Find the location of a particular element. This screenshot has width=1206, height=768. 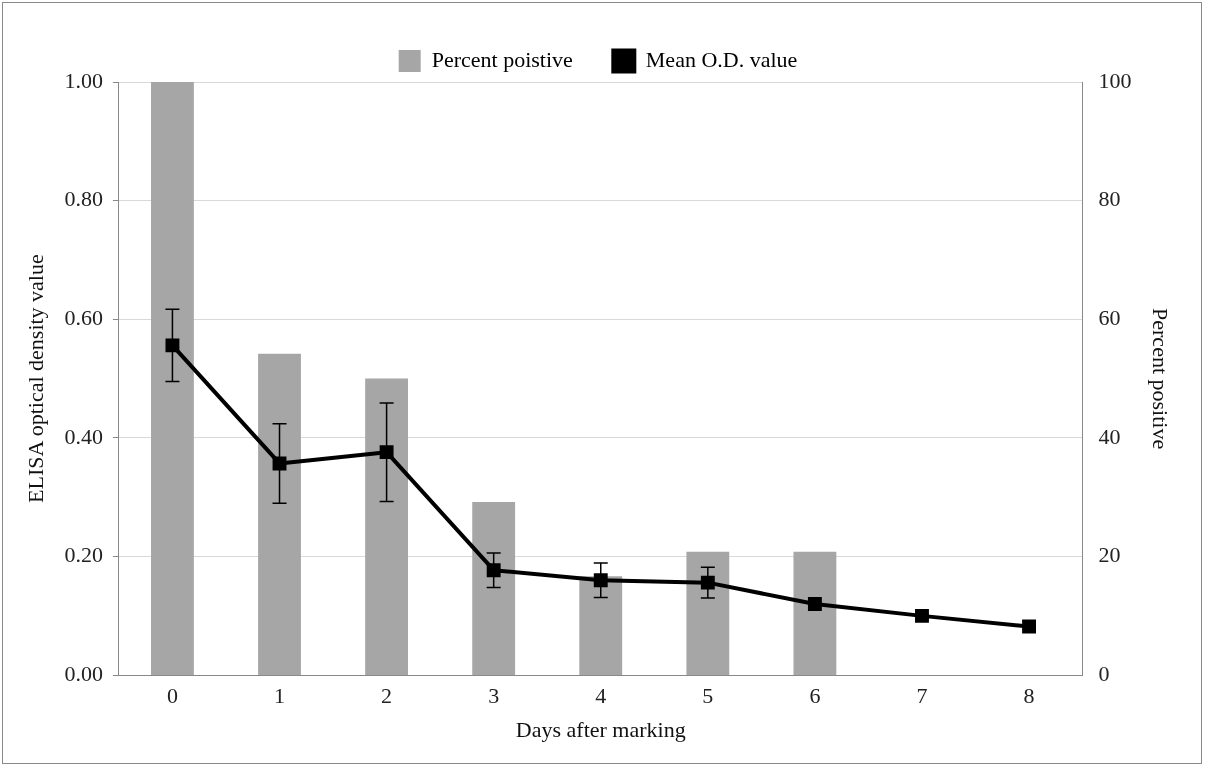

x-tick-label: 7 is located at coordinates (922, 696).